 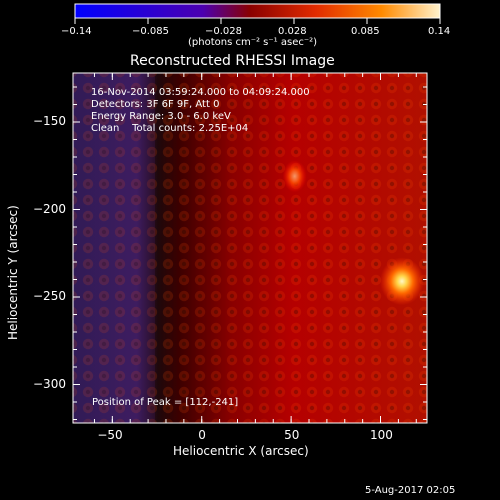 I want to click on x-tick-label: −50, so click(x=110, y=435).